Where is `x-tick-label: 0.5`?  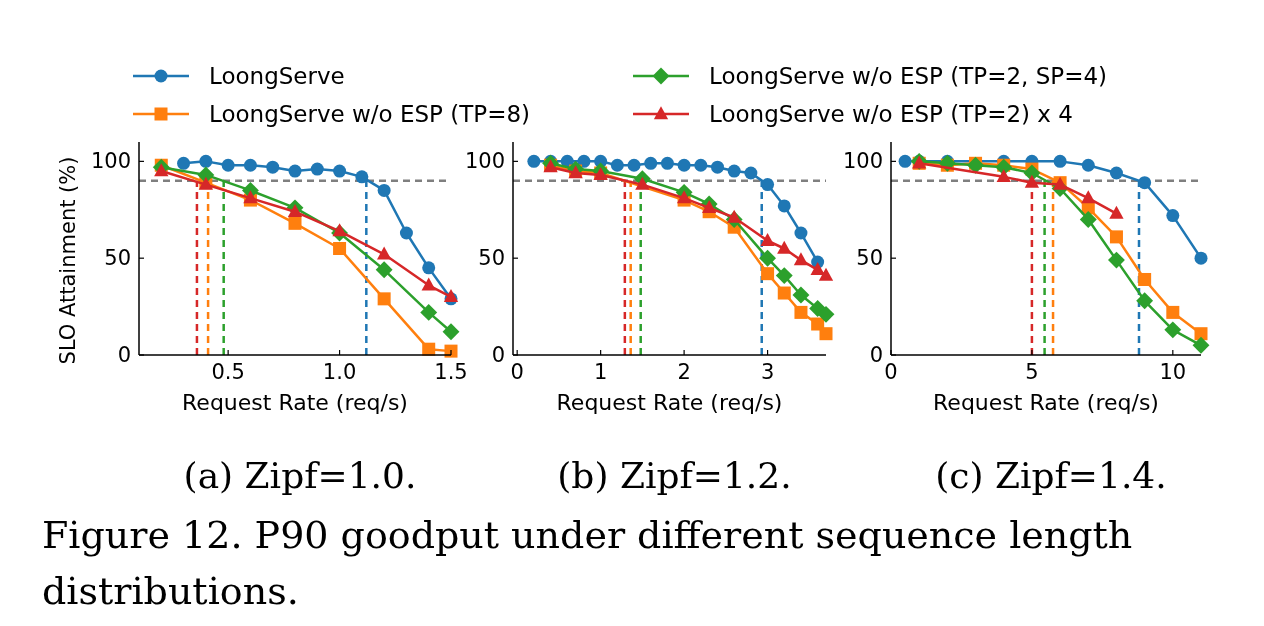 x-tick-label: 0.5 is located at coordinates (228, 372).